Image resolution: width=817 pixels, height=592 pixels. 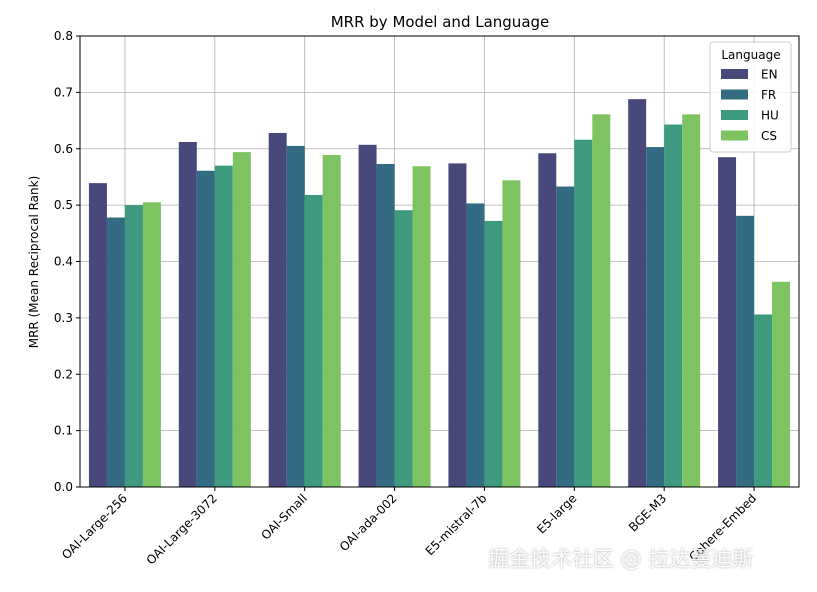 I want to click on y-axis-label: MRR (Mean Reciprocal Rank), so click(x=34, y=262).